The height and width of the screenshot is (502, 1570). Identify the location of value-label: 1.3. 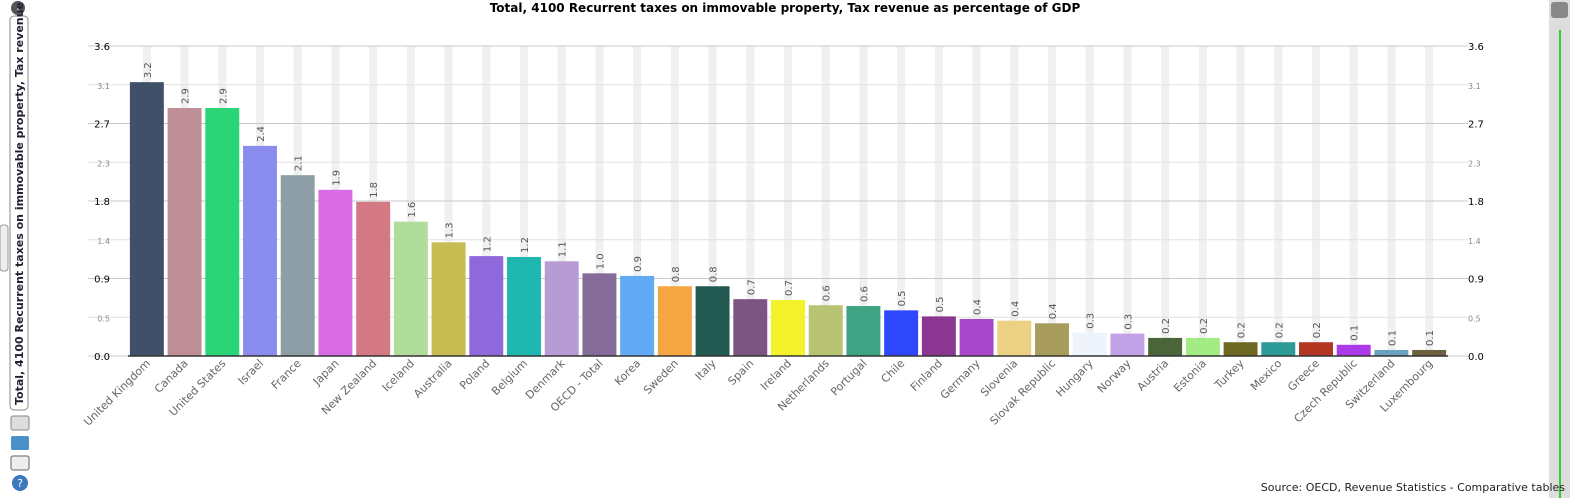
(450, 230).